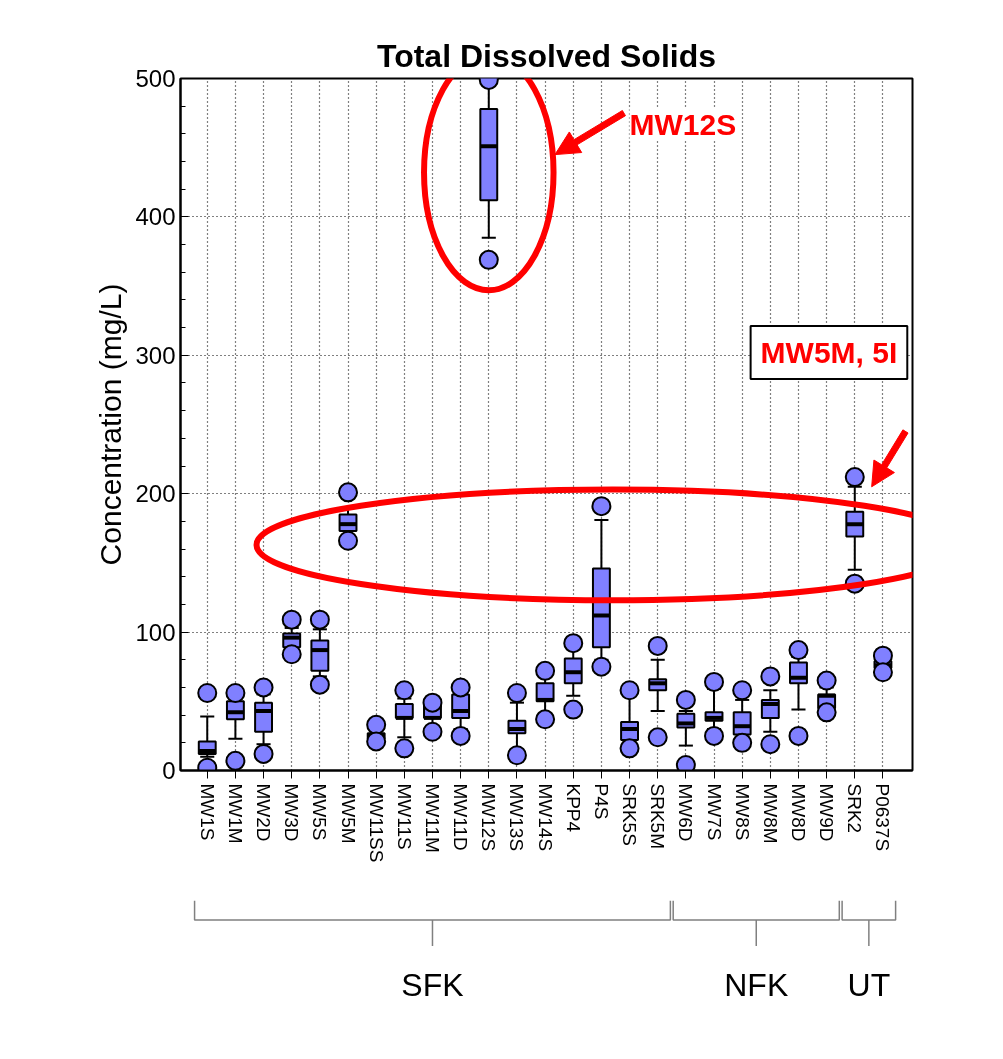 The height and width of the screenshot is (1059, 1003). I want to click on x-tick-label: MW3D, so click(292, 812).